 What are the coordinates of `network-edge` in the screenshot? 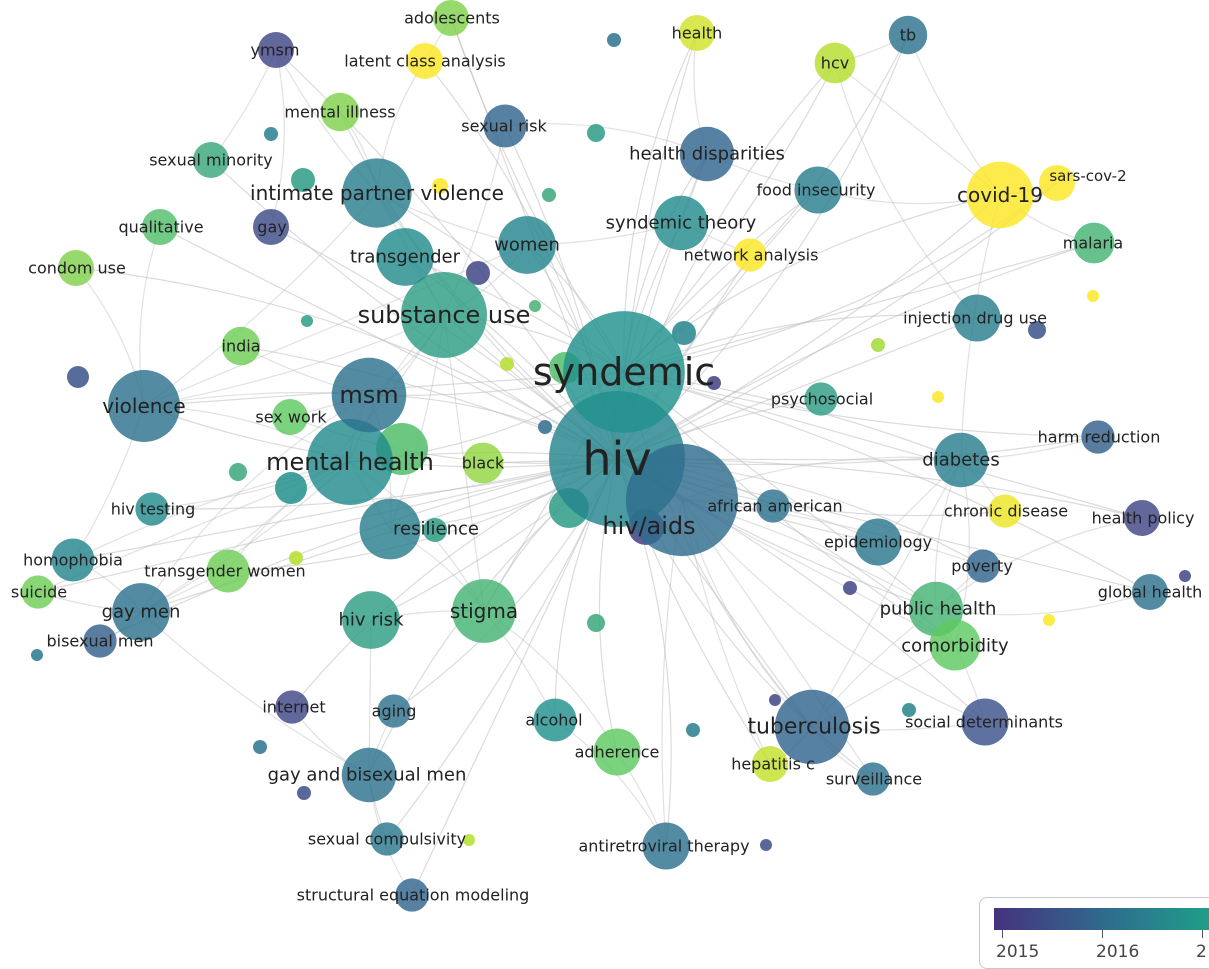 It's located at (346, 363).